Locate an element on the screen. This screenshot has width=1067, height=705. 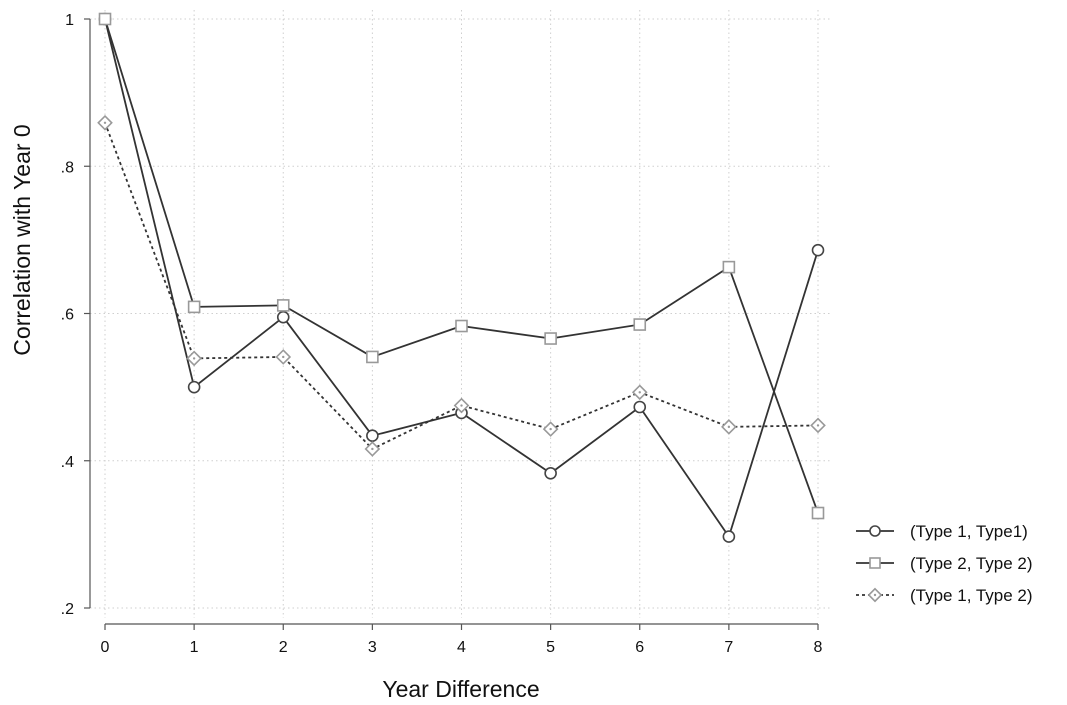
y-tick-label: .4 is located at coordinates (67, 462).